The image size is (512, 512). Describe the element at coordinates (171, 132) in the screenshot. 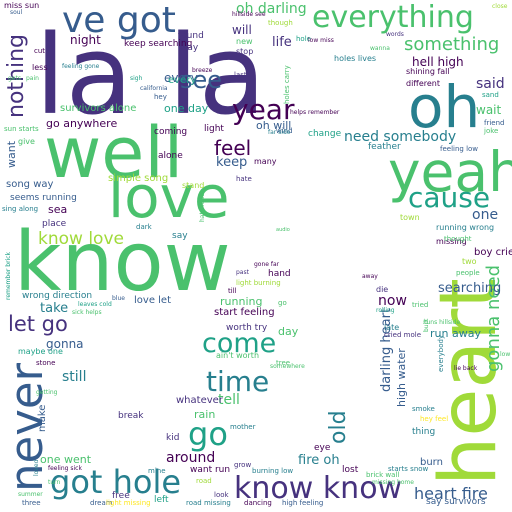

I see `word-coming: coming` at that location.